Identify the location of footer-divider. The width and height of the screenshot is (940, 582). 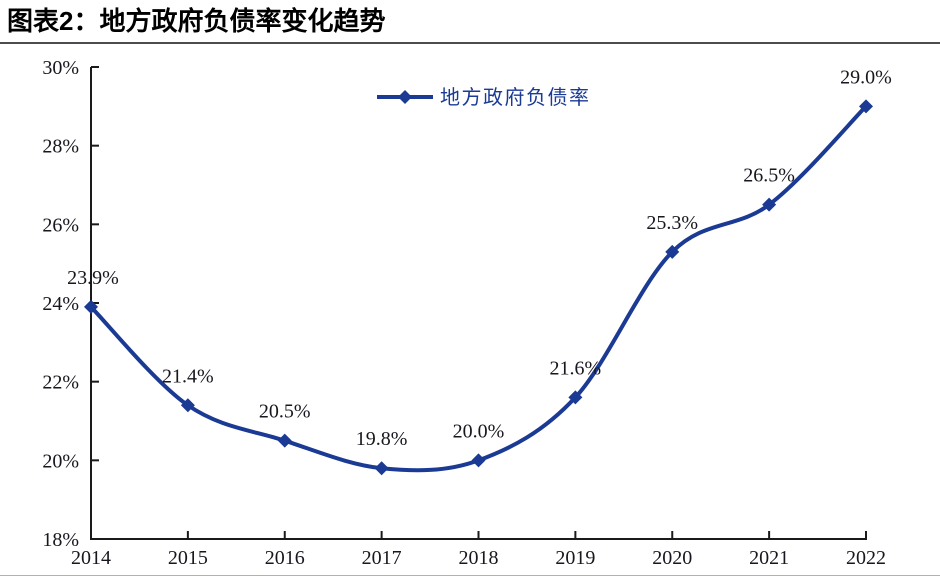
(470, 575).